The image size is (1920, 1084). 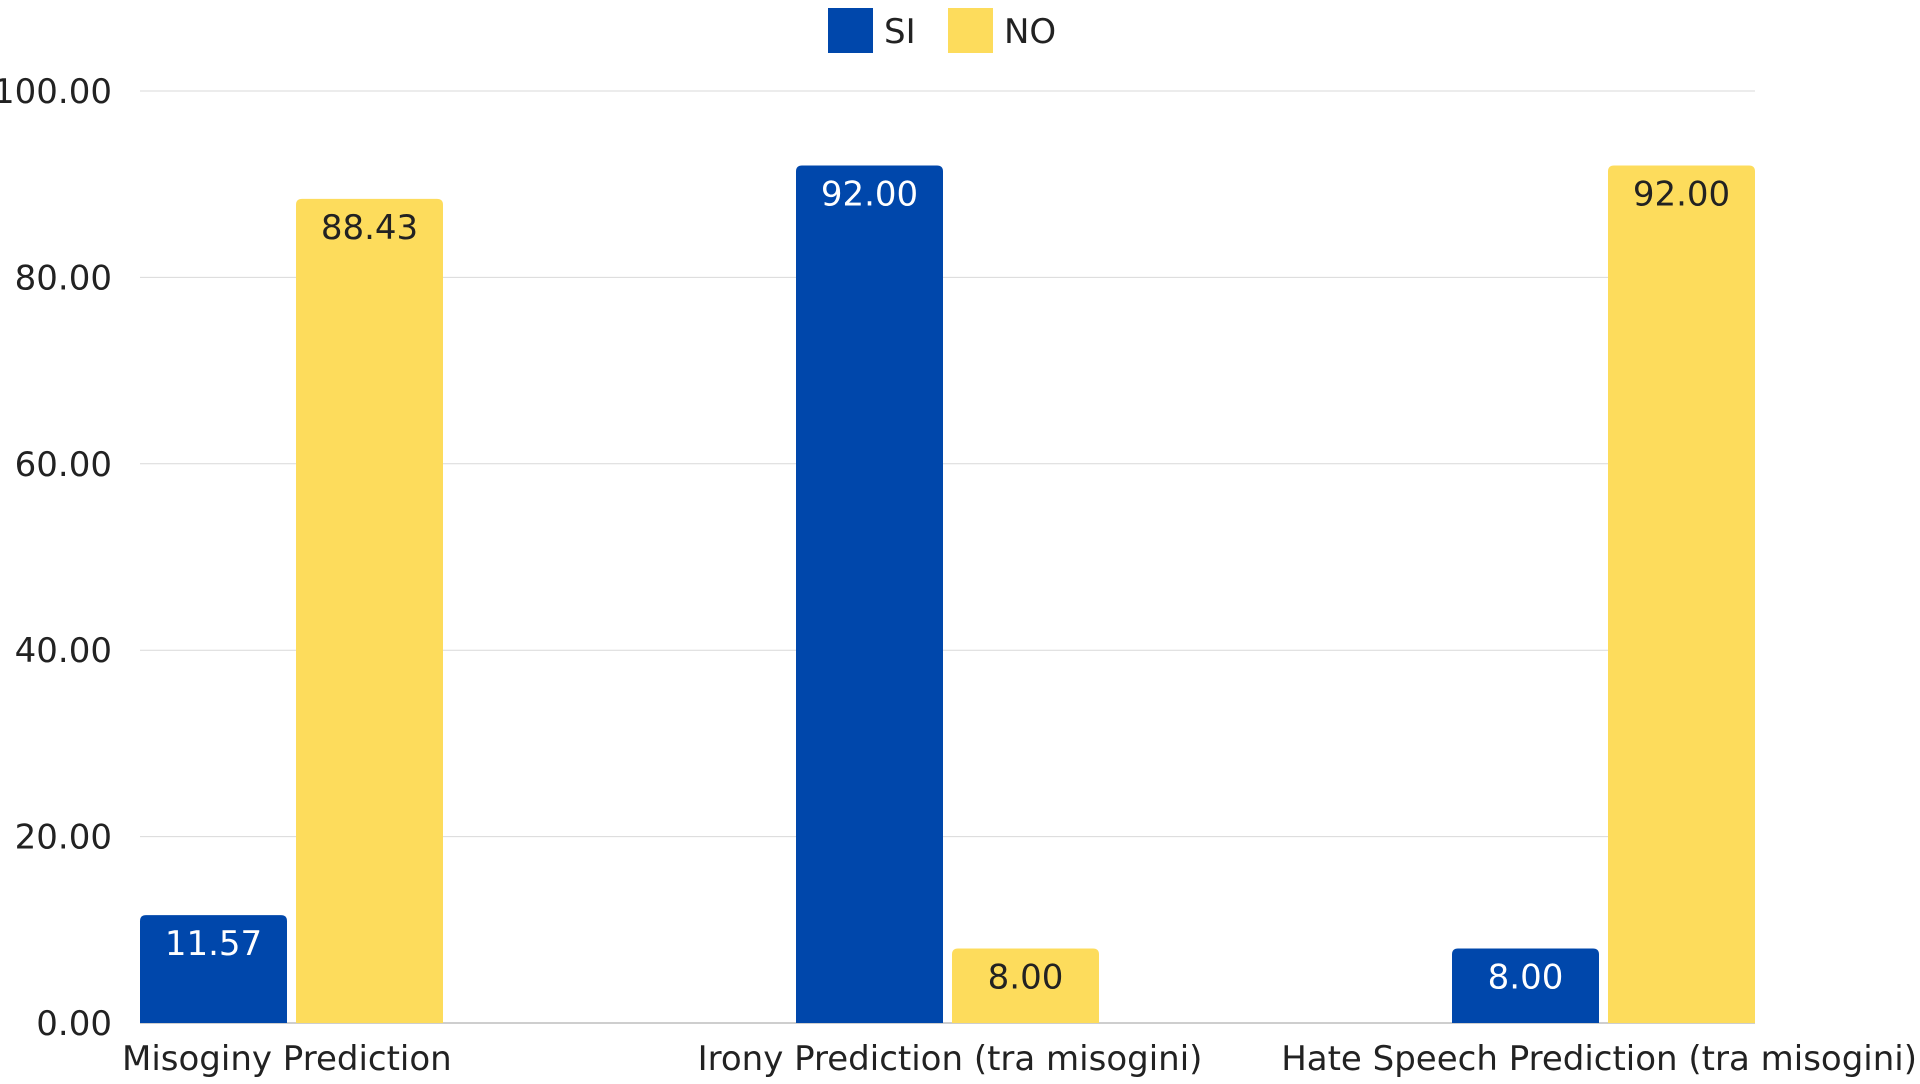 What do you see at coordinates (63, 278) in the screenshot?
I see `y-tick-label: 80.00` at bounding box center [63, 278].